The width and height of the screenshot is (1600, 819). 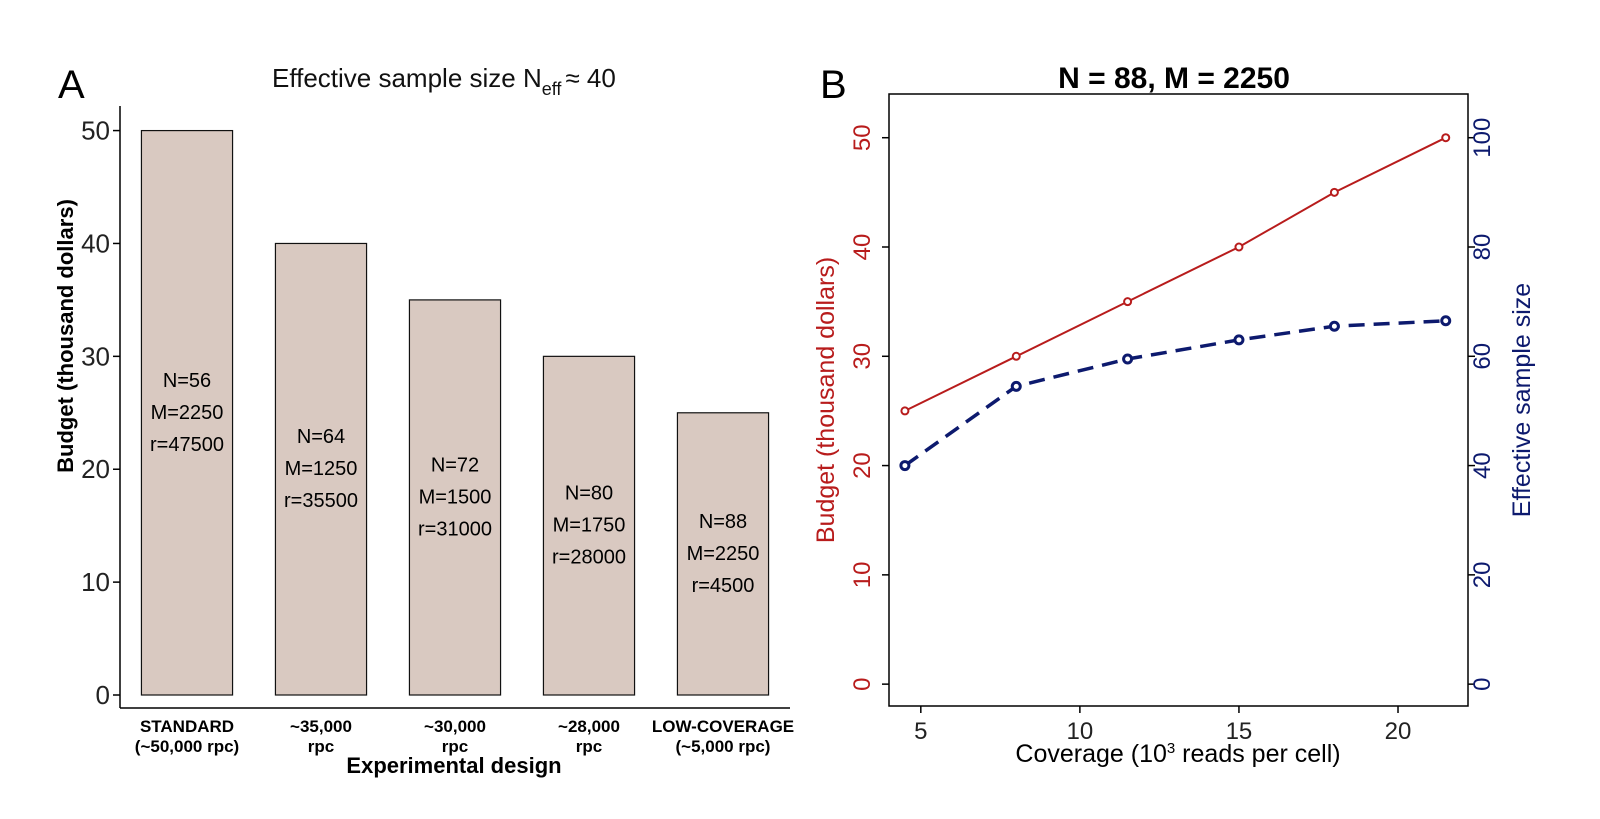 I want to click on chart-a-y-ticks: 0 10 20 30 40 50, so click(x=100, y=413).